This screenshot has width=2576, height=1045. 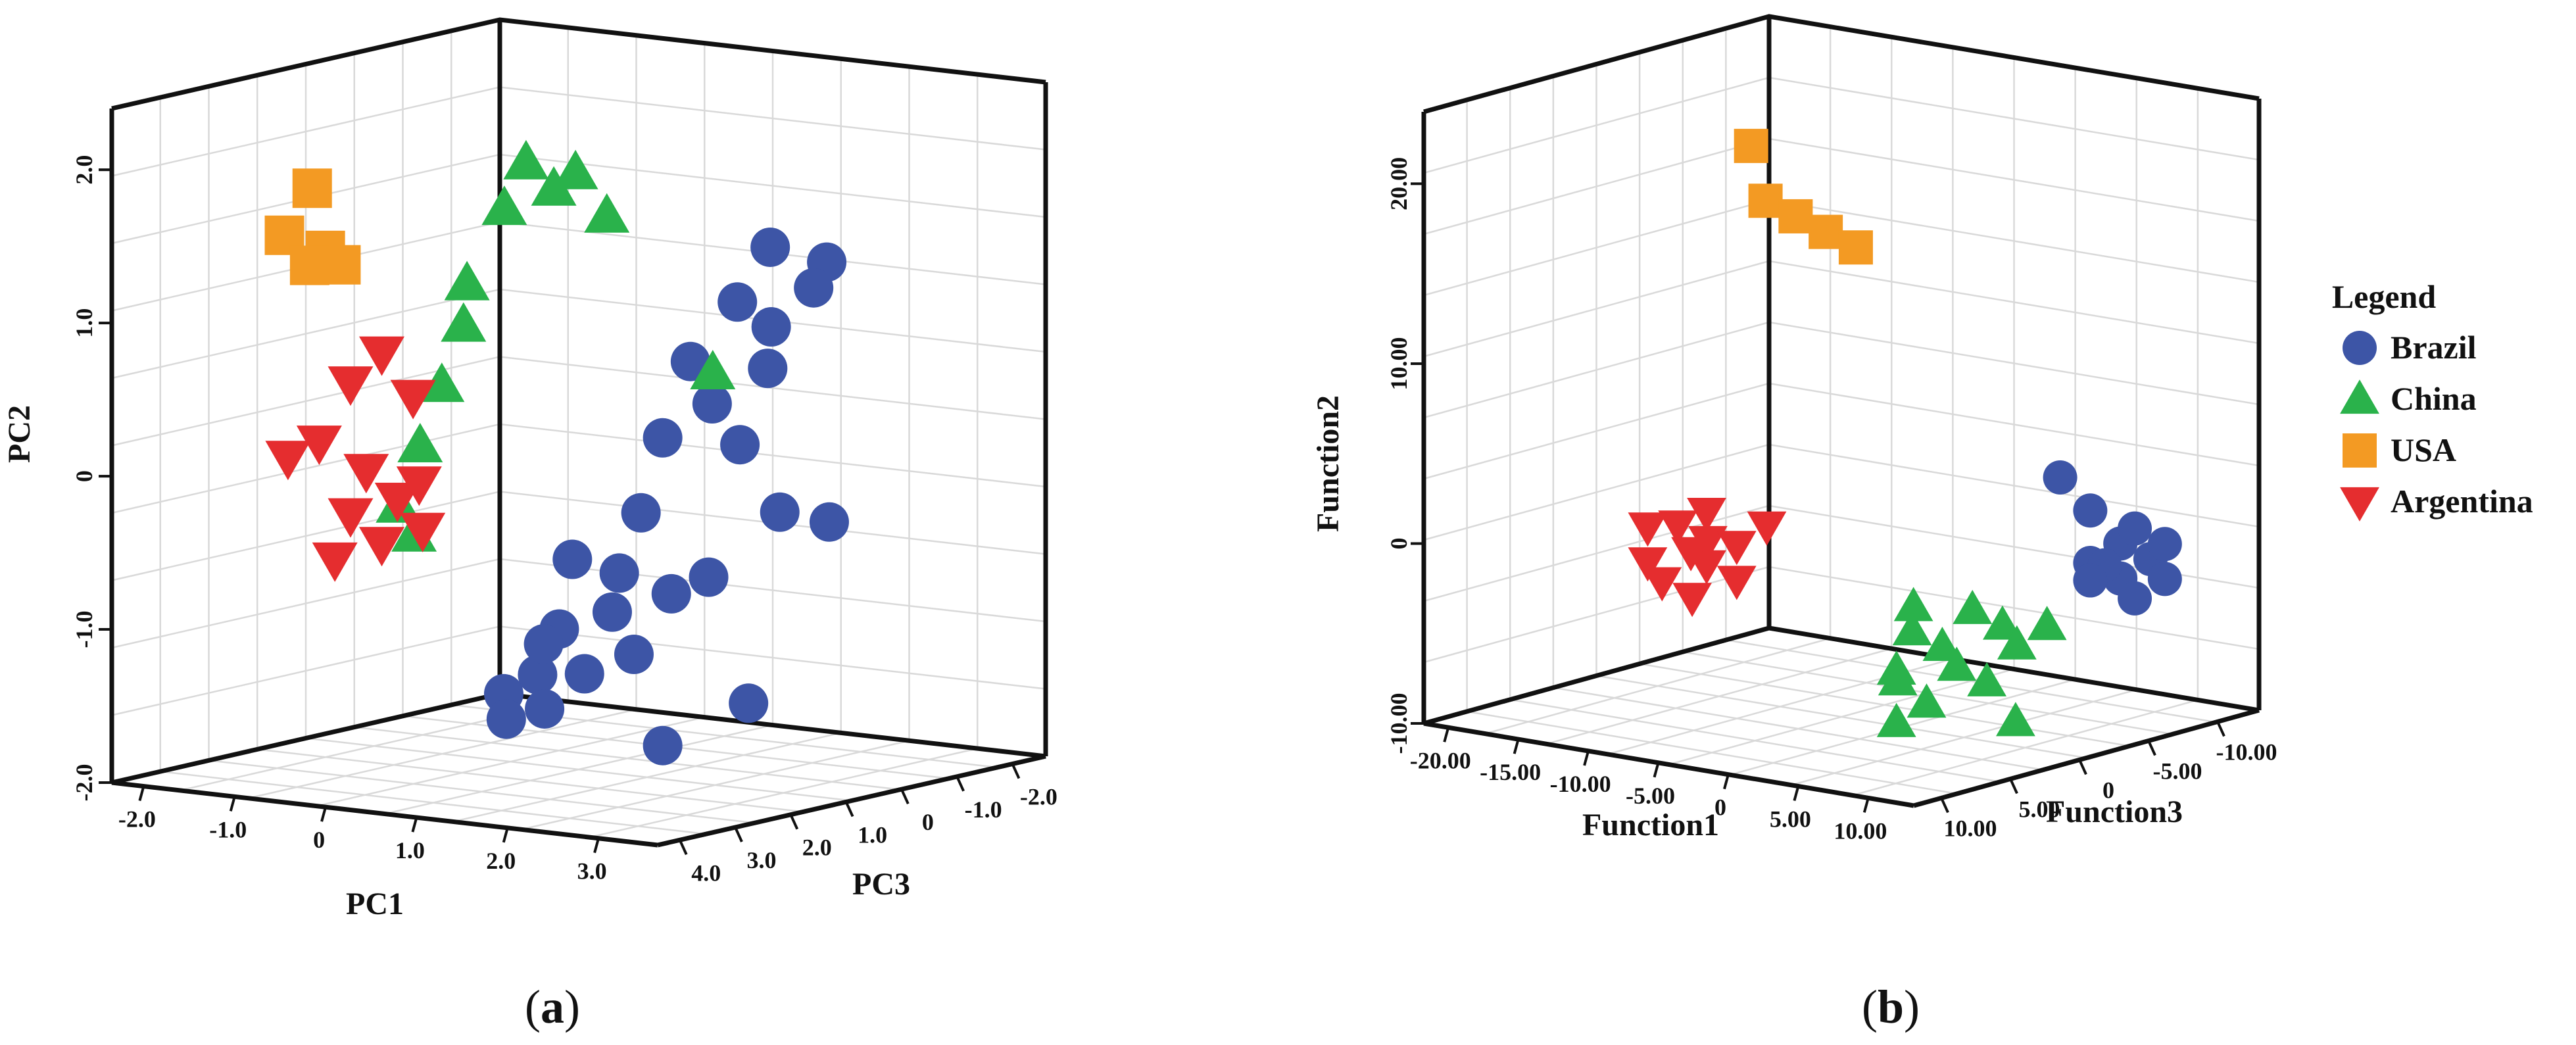 What do you see at coordinates (928, 822) in the screenshot?
I see `z-tick-label: 0` at bounding box center [928, 822].